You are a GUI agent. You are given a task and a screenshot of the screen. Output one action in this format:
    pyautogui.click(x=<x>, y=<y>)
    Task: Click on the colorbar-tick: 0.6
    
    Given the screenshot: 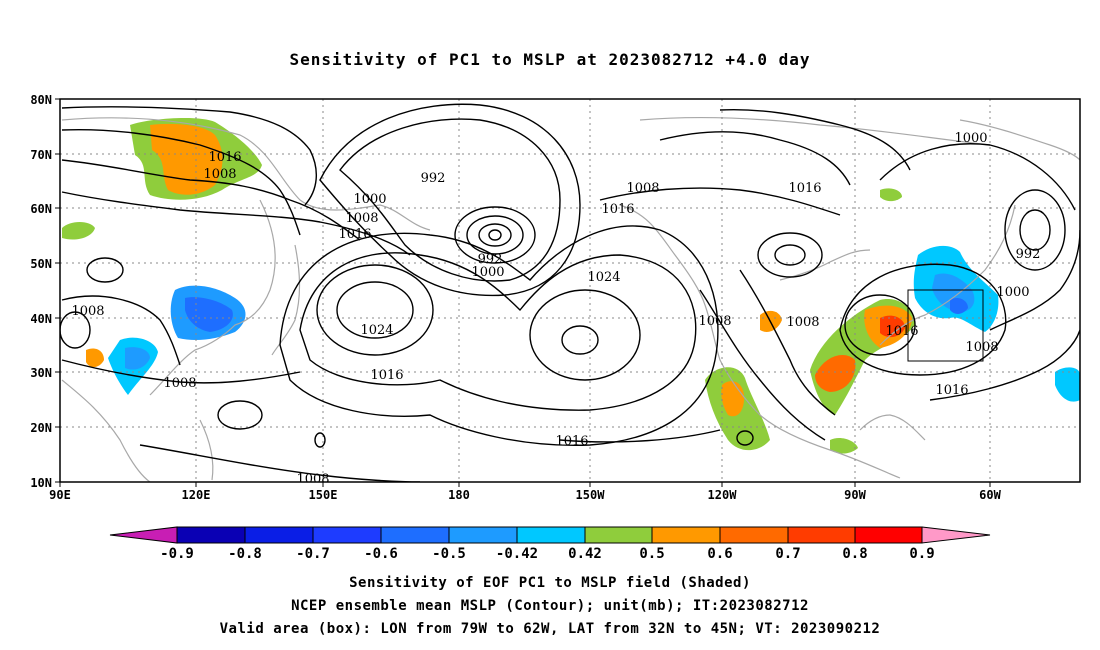 What is the action you would take?
    pyautogui.click(x=719, y=554)
    